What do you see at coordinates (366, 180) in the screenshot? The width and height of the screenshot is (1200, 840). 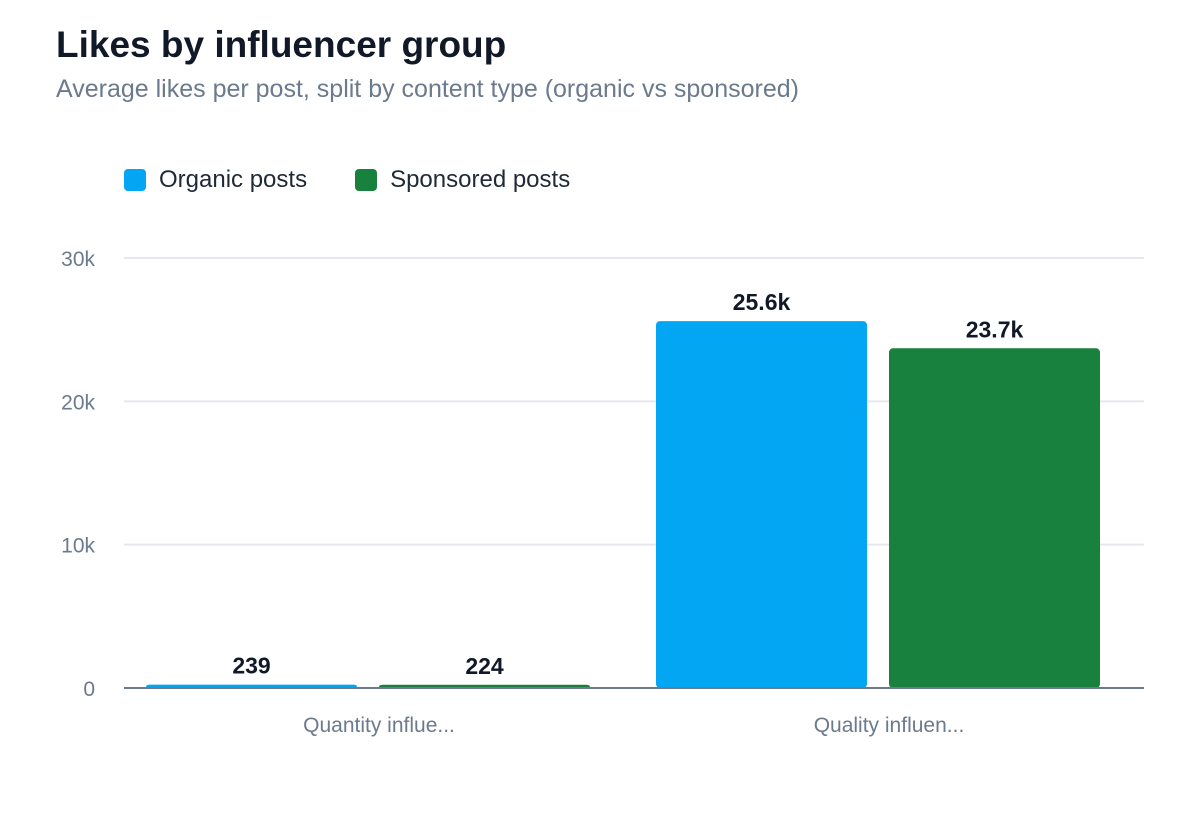 I see `legend-swatch-sponsored` at bounding box center [366, 180].